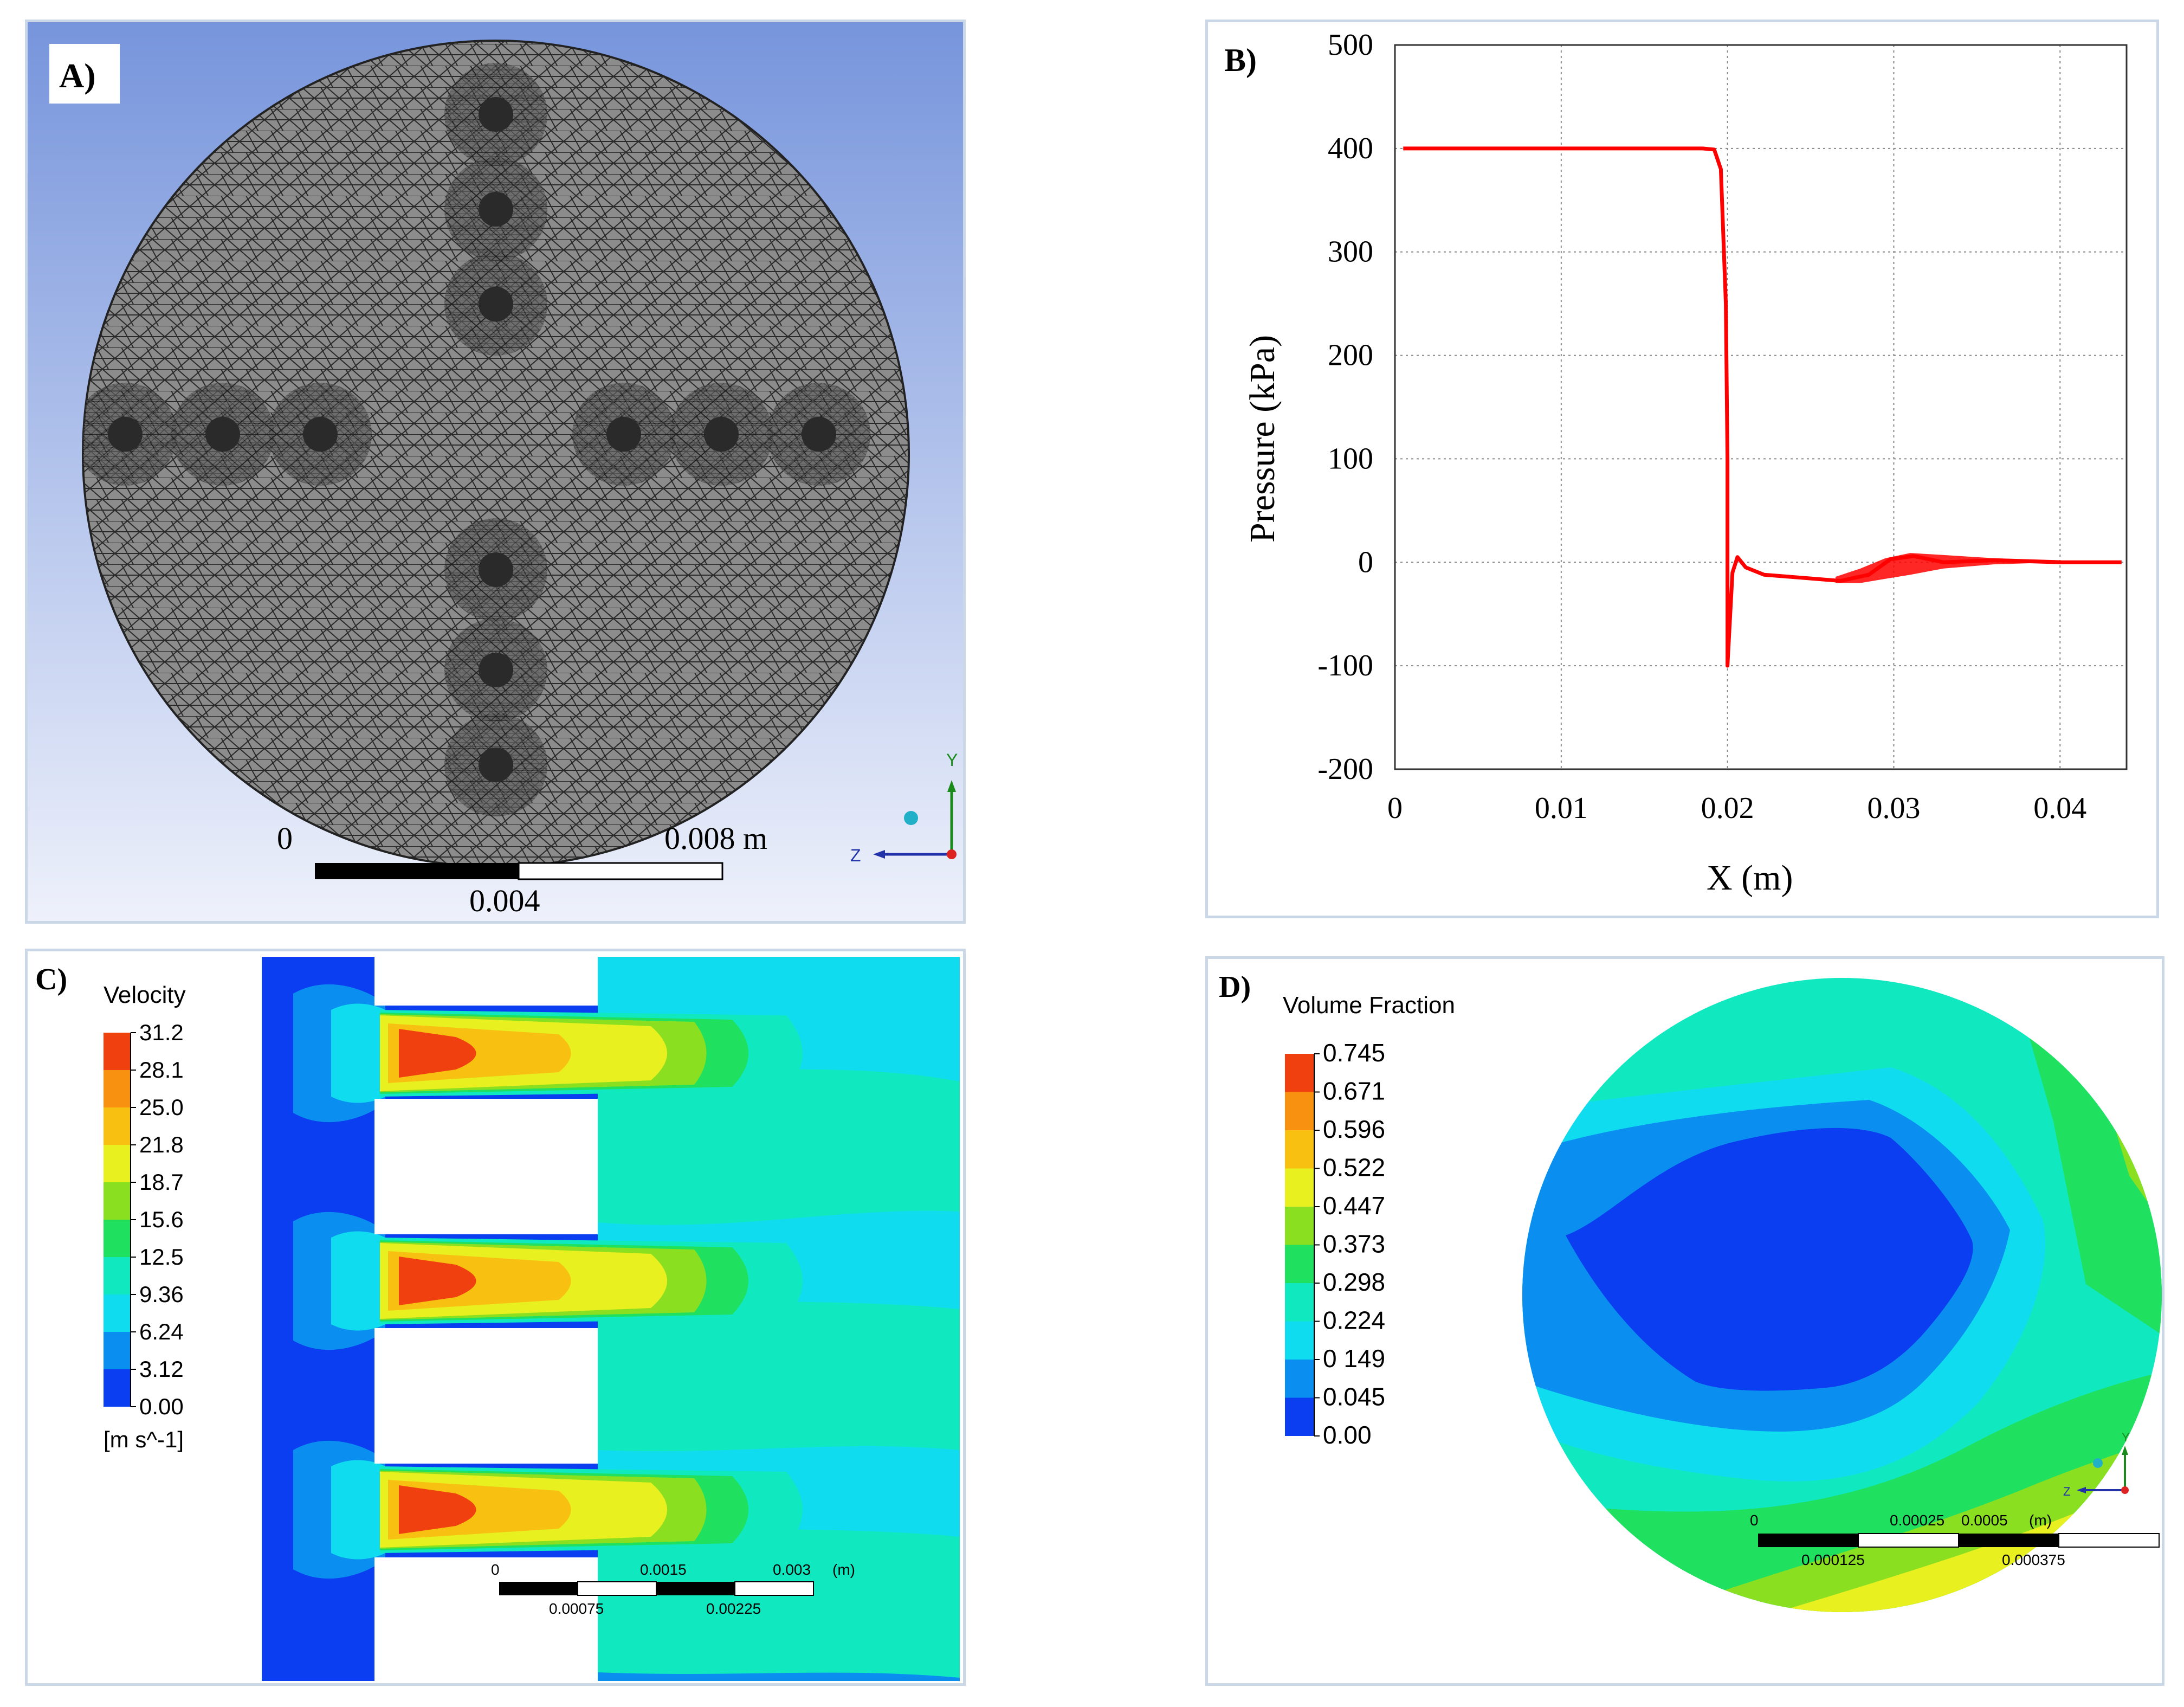 Image resolution: width=2184 pixels, height=1707 pixels. I want to click on legendD-label-9: 0.045, so click(1354, 1397).